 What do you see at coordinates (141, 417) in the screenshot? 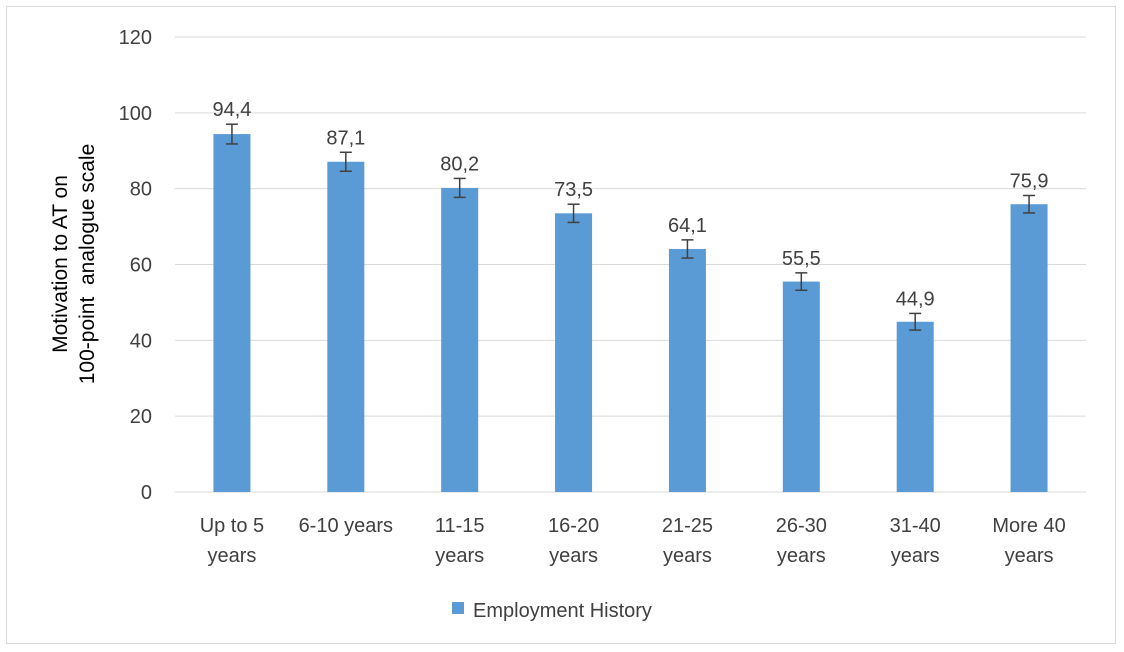
I see `y-tick-label: 20` at bounding box center [141, 417].